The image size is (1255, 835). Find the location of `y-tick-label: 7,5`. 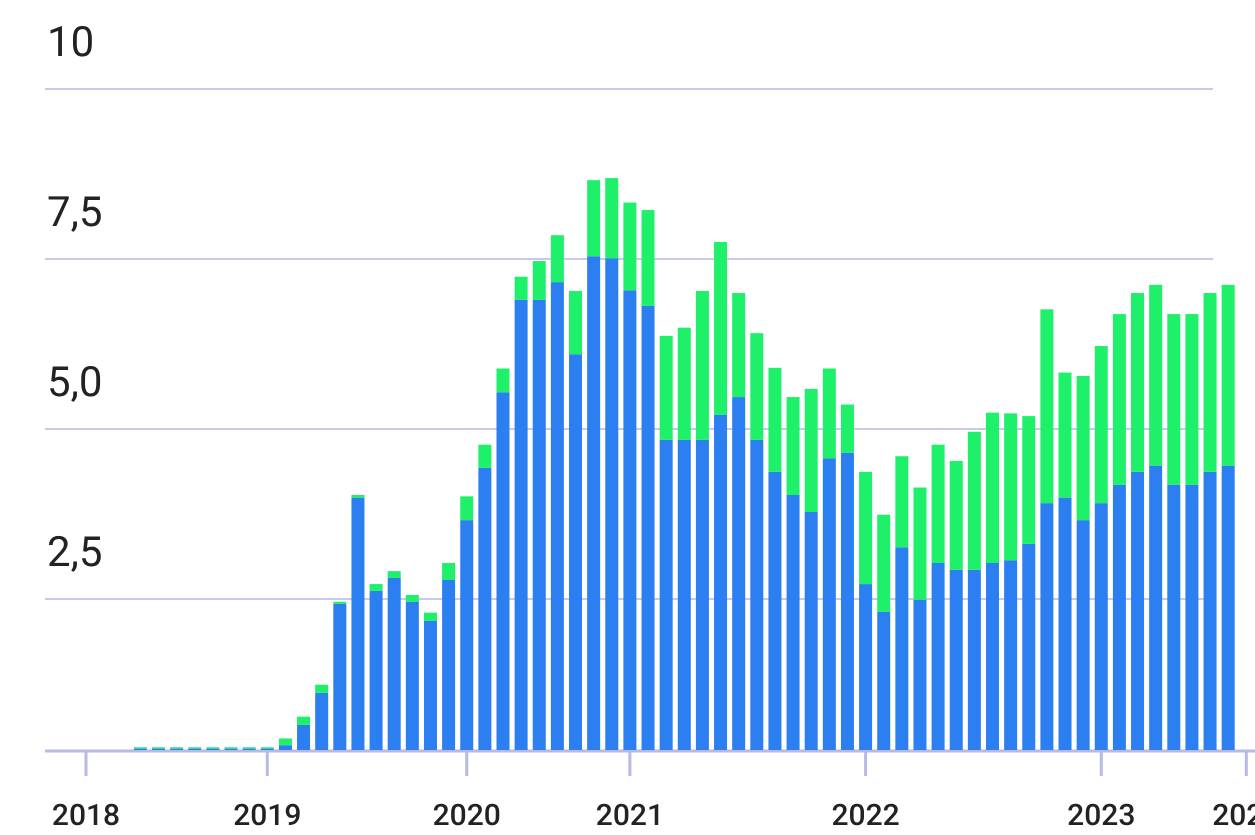

y-tick-label: 7,5 is located at coordinates (74, 212).